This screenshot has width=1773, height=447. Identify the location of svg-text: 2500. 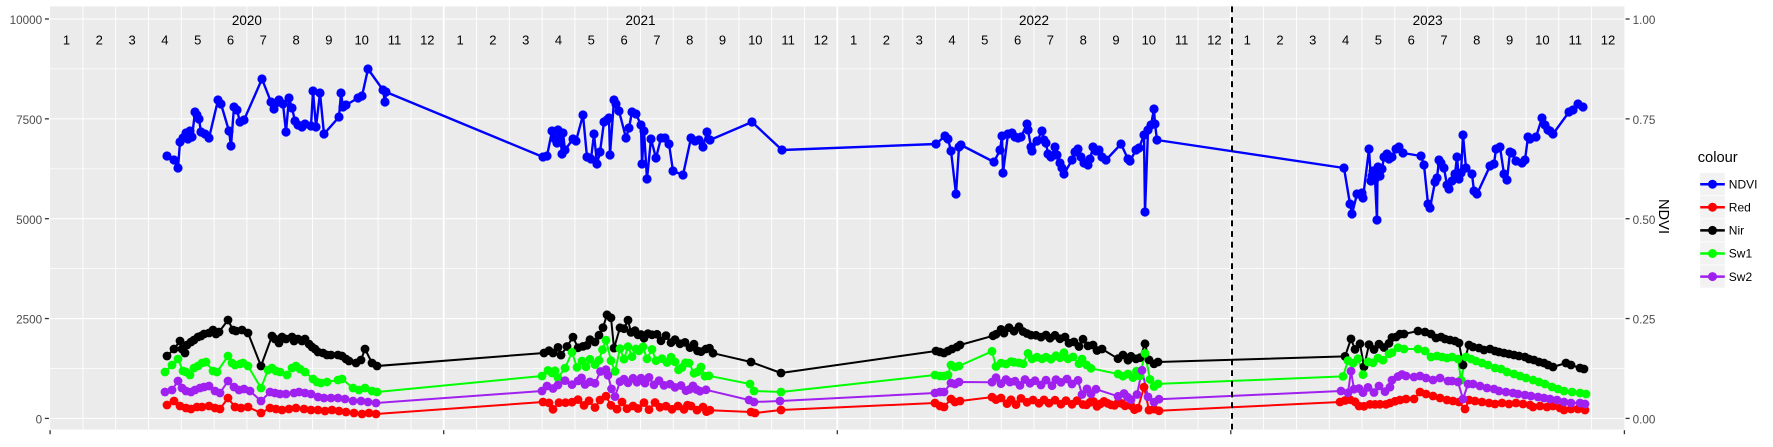
(29, 320).